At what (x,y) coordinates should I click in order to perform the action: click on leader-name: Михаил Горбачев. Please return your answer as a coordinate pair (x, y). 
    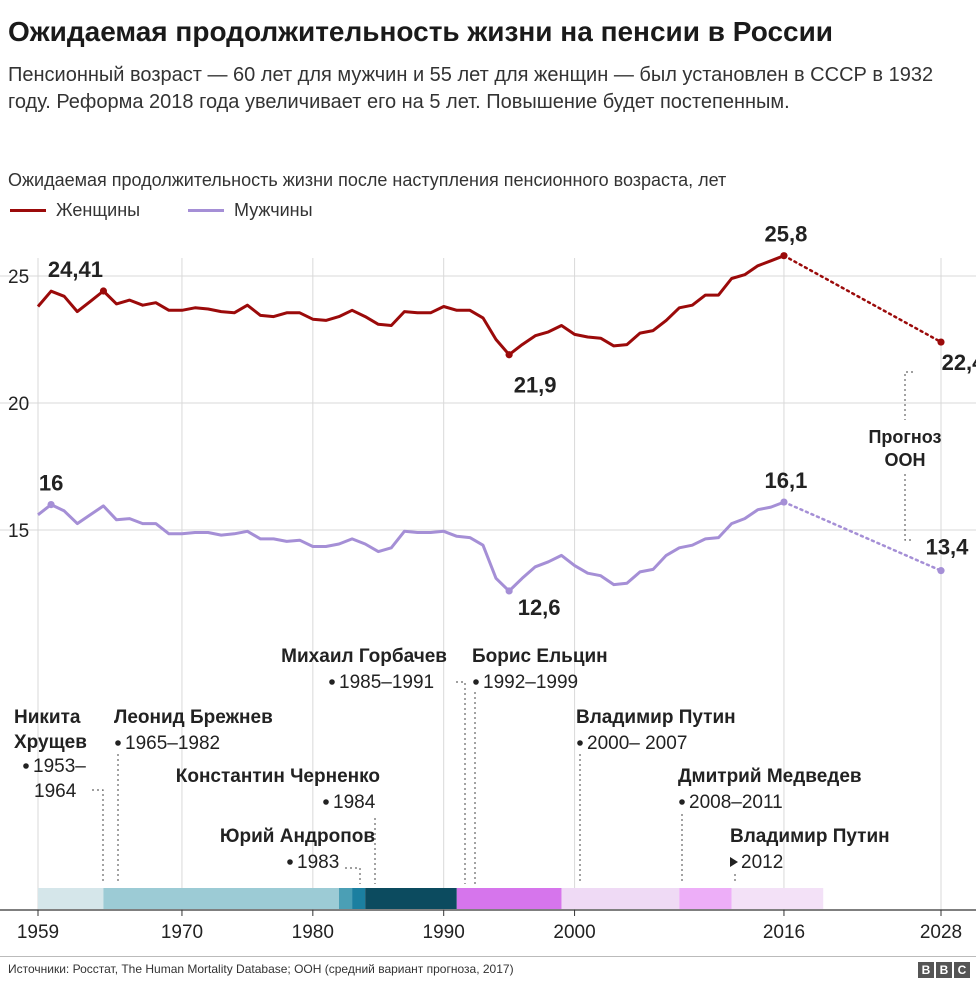
    Looking at the image, I should click on (364, 656).